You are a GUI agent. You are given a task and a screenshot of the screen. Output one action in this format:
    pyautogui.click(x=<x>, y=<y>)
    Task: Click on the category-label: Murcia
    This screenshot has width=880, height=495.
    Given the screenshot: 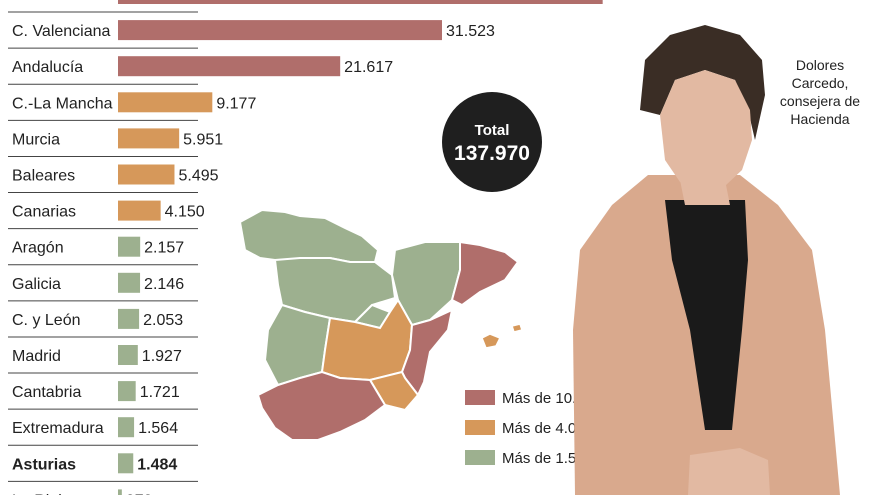 What is the action you would take?
    pyautogui.click(x=36, y=139)
    